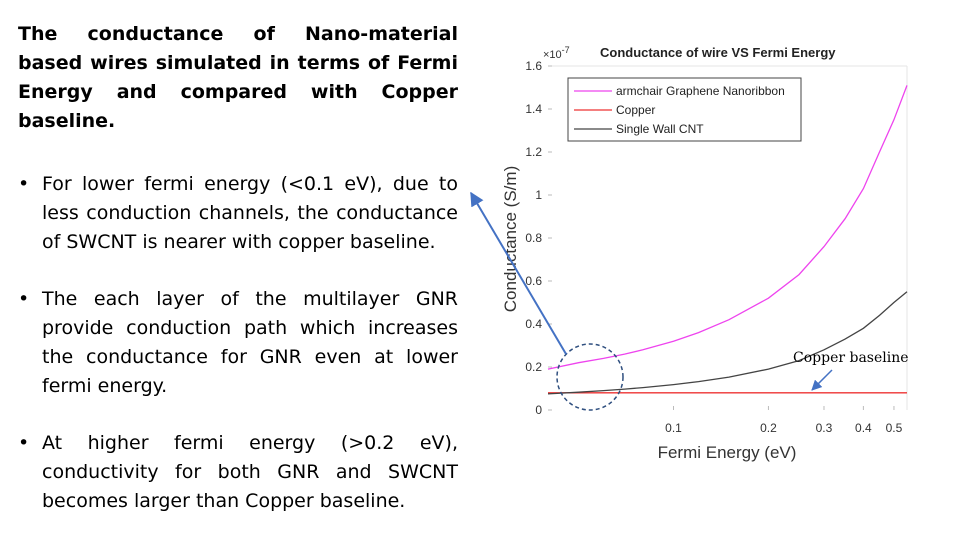  What do you see at coordinates (538, 195) in the screenshot?
I see `y-tick-label: 1` at bounding box center [538, 195].